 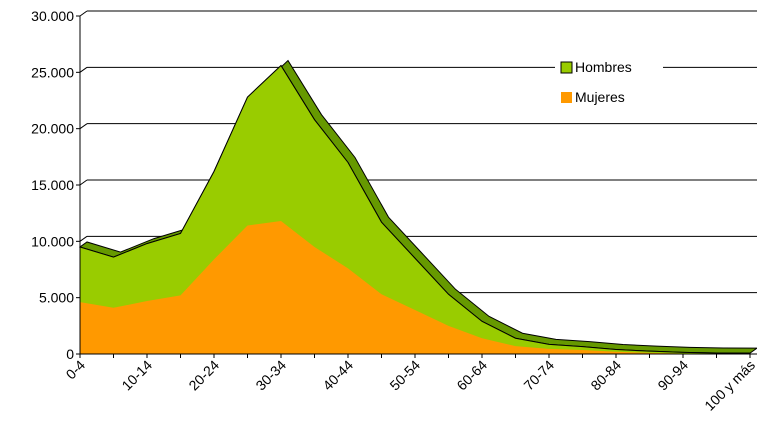 I want to click on x-tick-label-8: 80-84, so click(x=605, y=375).